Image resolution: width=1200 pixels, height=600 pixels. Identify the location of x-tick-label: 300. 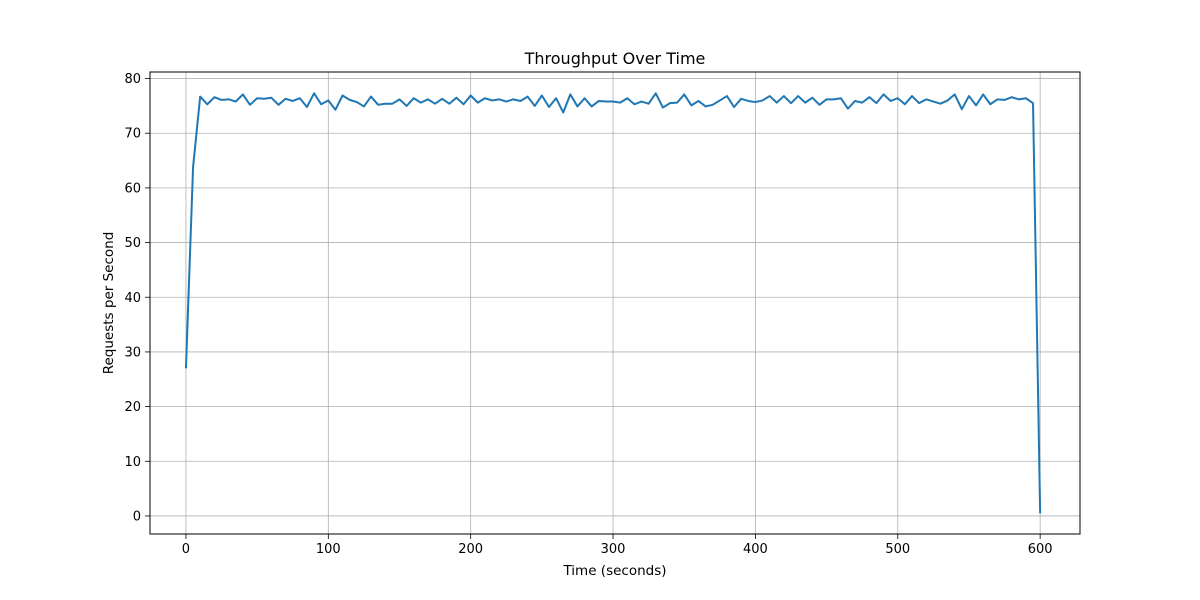
(613, 549).